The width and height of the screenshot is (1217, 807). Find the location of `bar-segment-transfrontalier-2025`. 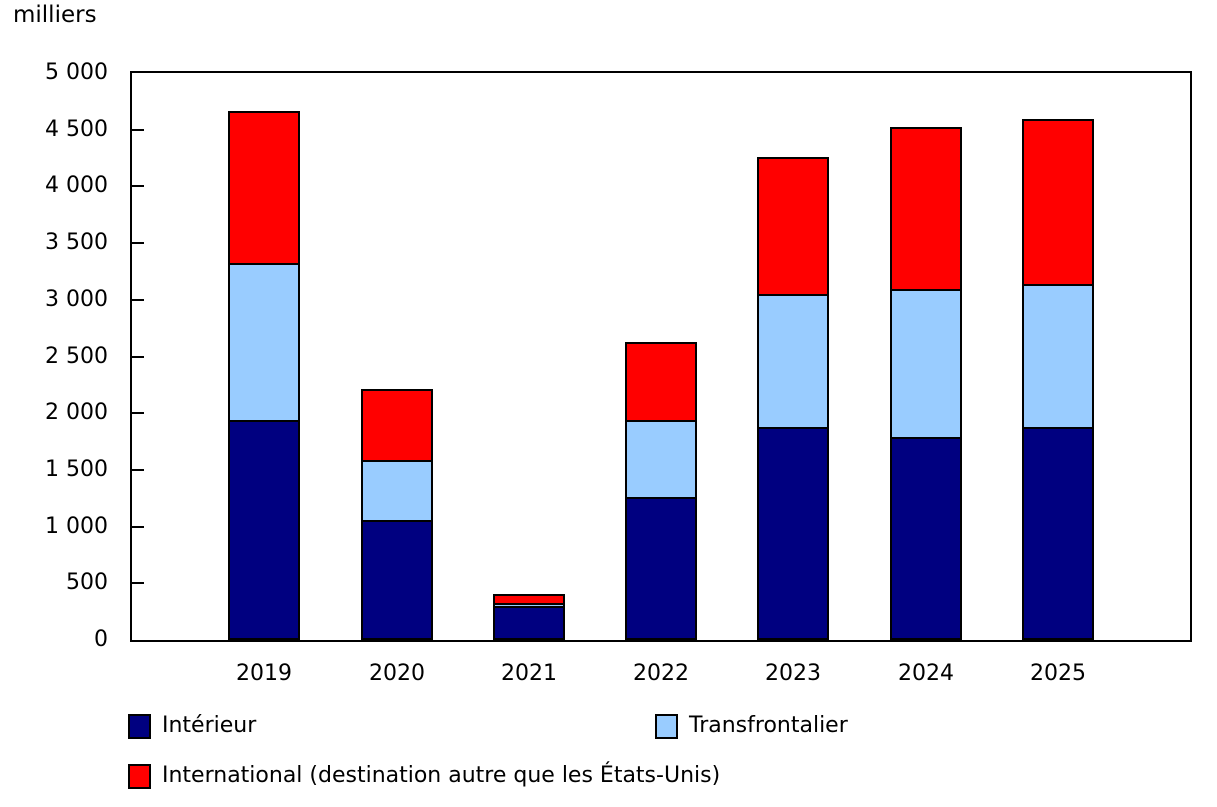

bar-segment-transfrontalier-2025 is located at coordinates (1058, 356).